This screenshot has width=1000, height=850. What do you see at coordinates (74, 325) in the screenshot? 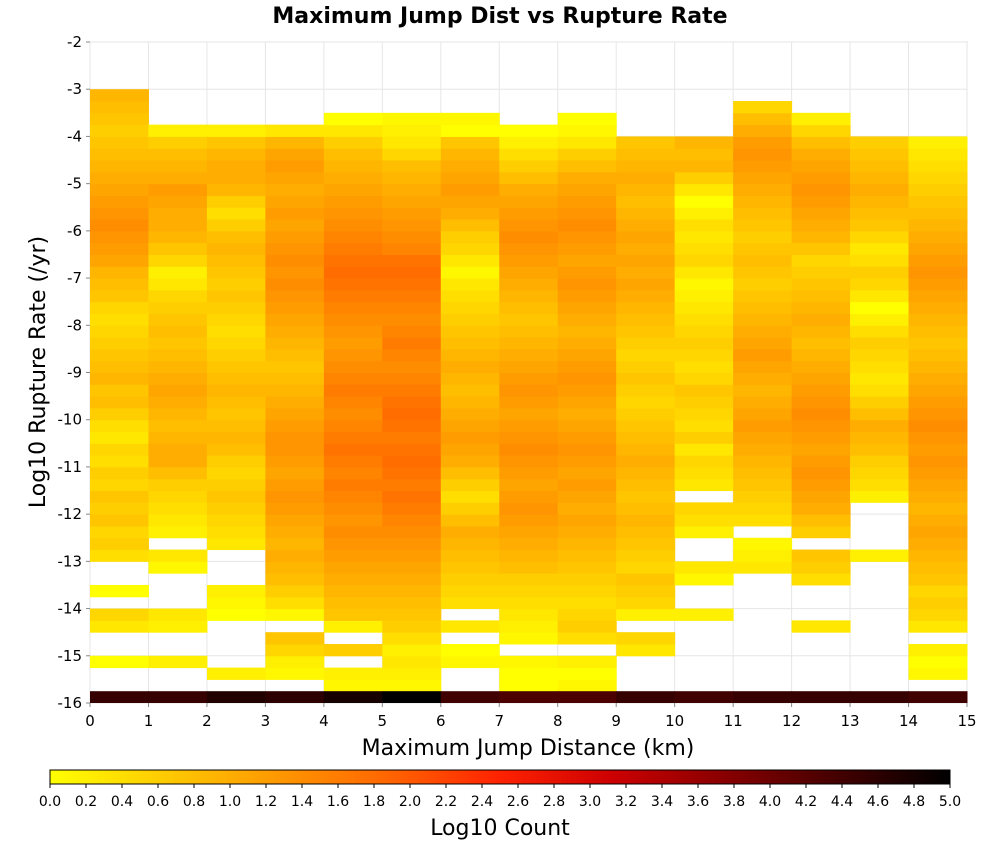
I see `y-tick-label: -8` at bounding box center [74, 325].